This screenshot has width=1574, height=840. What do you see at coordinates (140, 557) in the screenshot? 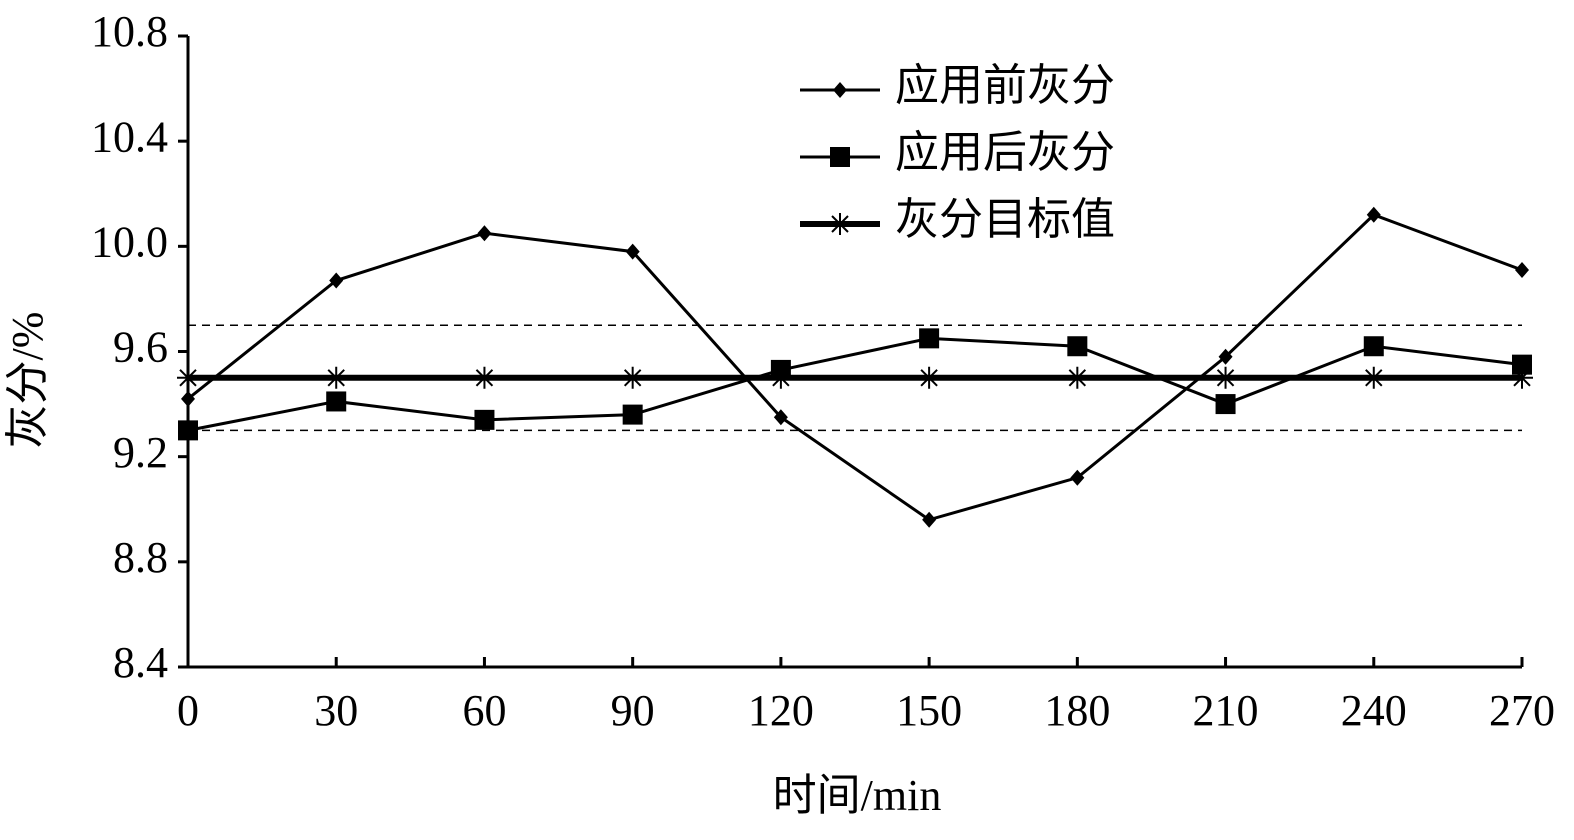
I see `y-tick-label: 8.8` at bounding box center [140, 557].